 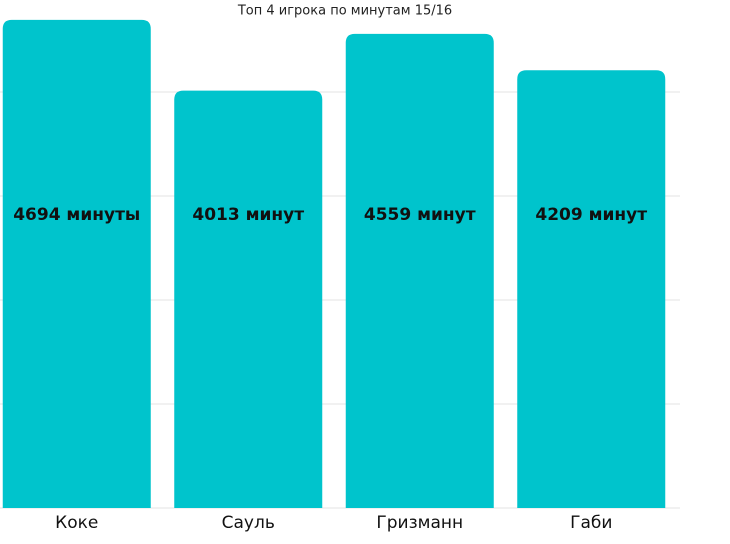 I want to click on value-label: 4209 минут, so click(x=591, y=215).